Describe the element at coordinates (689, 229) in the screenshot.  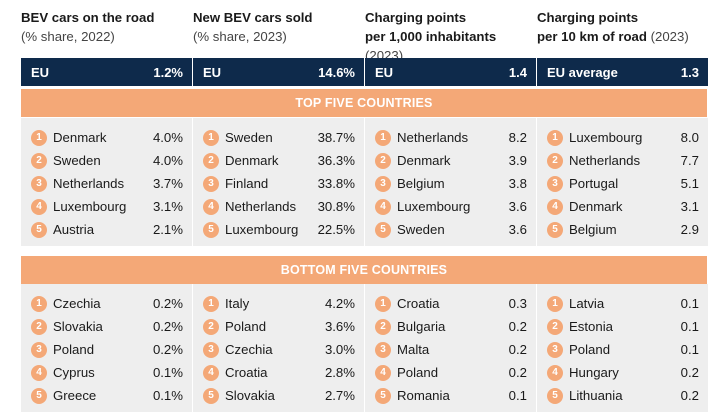
I see `country-value: 2.9` at that location.